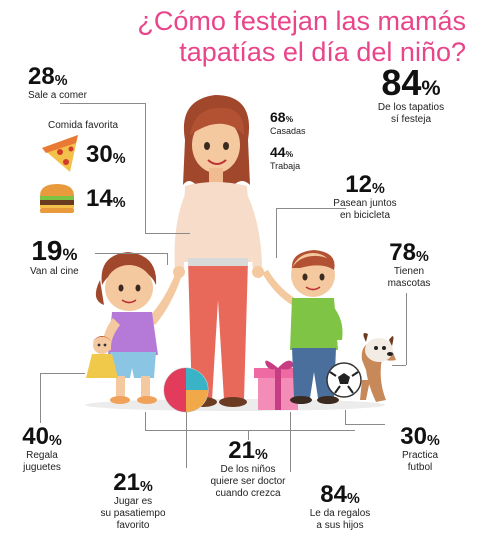  I want to click on favorite-food-label: Comida favorita, so click(83, 125).